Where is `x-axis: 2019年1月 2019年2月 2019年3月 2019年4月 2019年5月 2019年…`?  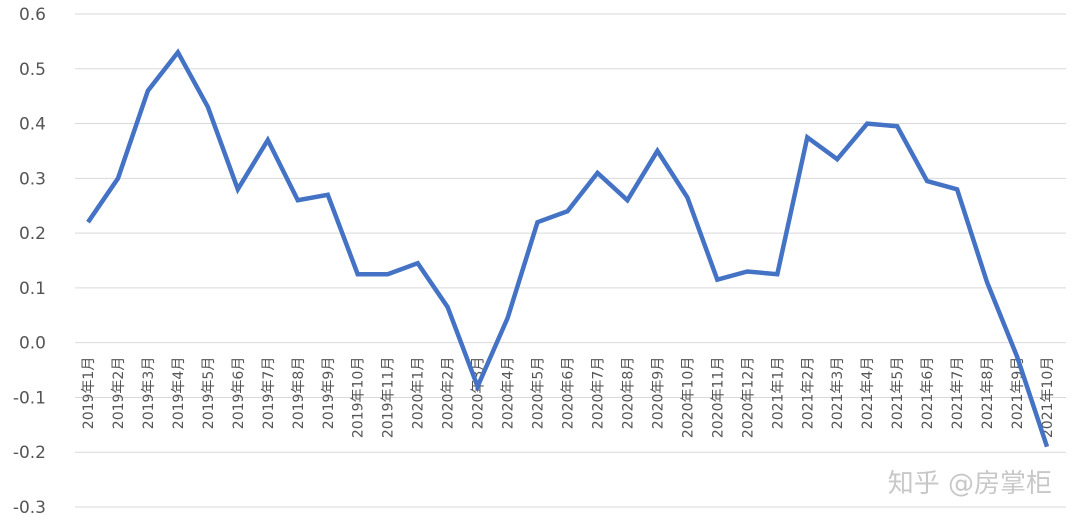 x-axis: 2019年1月 2019年2月 2019年3月 2019年4月 2019年5月 2019年… is located at coordinates (568, 397).